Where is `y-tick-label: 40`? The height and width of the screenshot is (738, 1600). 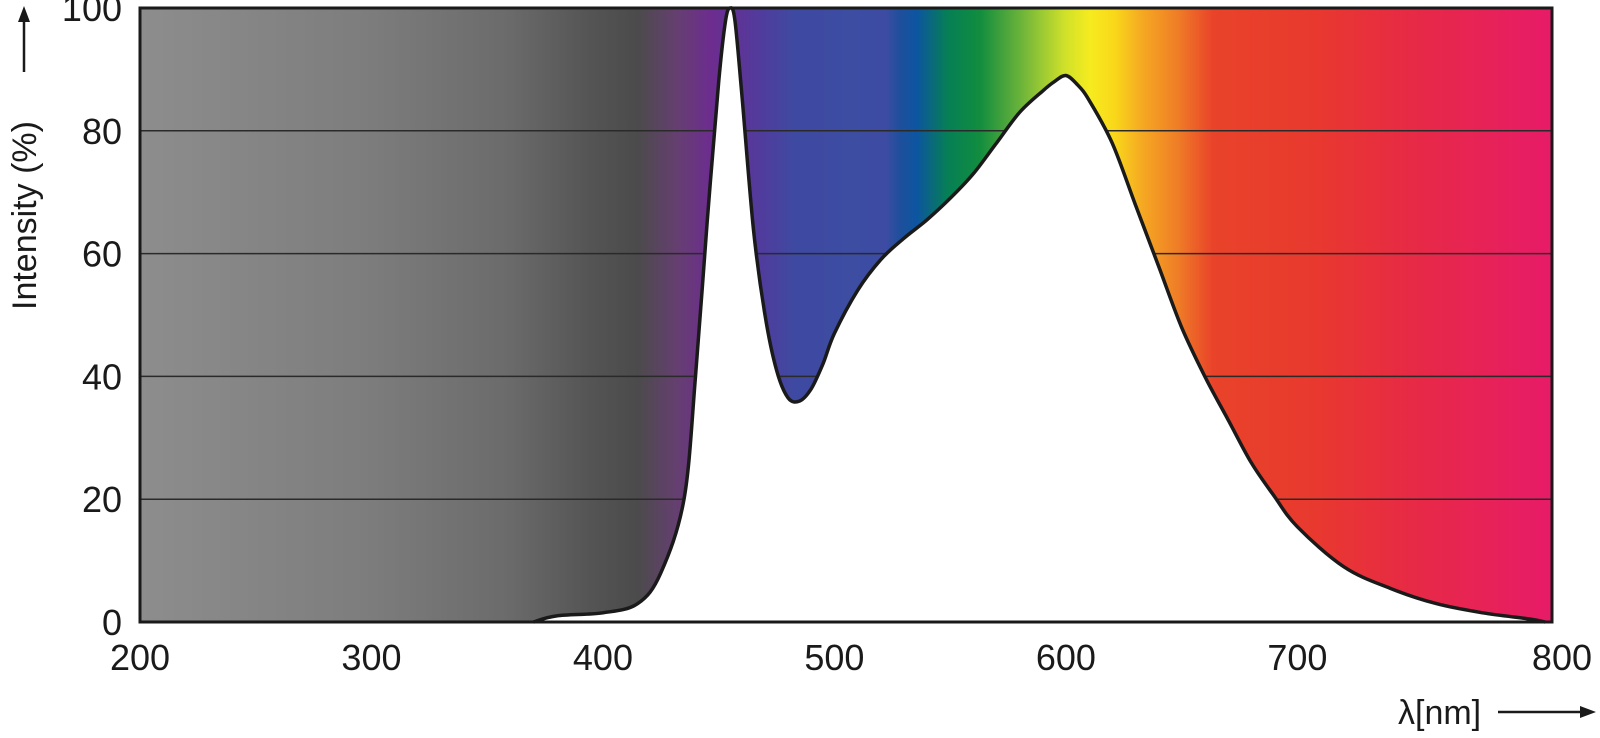 y-tick-label: 40 is located at coordinates (102, 376).